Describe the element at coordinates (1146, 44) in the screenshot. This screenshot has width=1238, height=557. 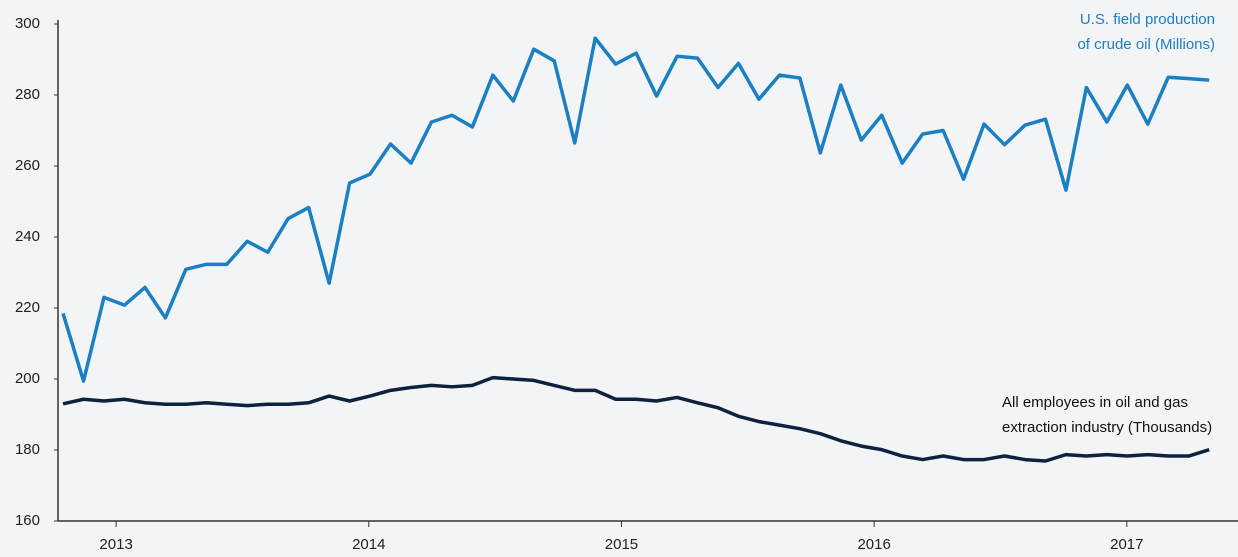
I see `series-label: of crude oil (Millions)` at that location.